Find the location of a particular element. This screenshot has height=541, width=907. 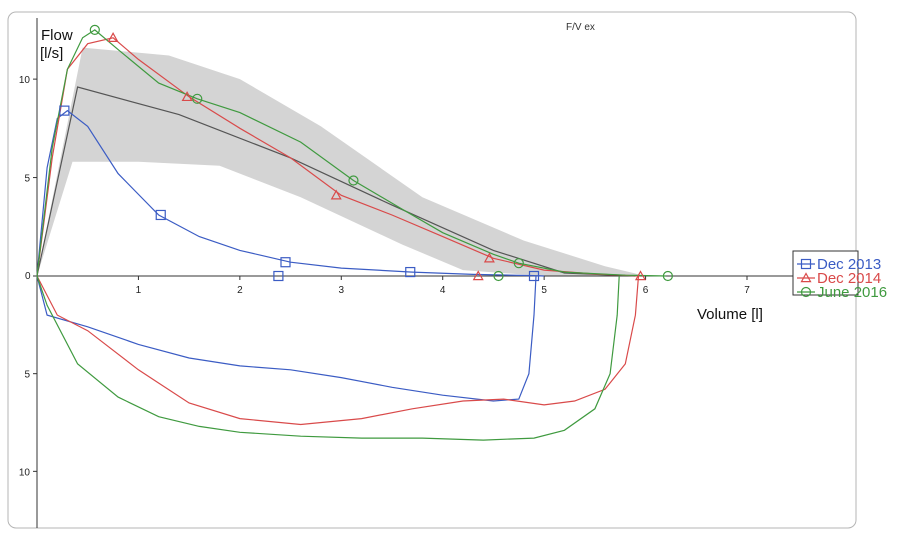

y-tick-zero: 0 is located at coordinates (28, 276).